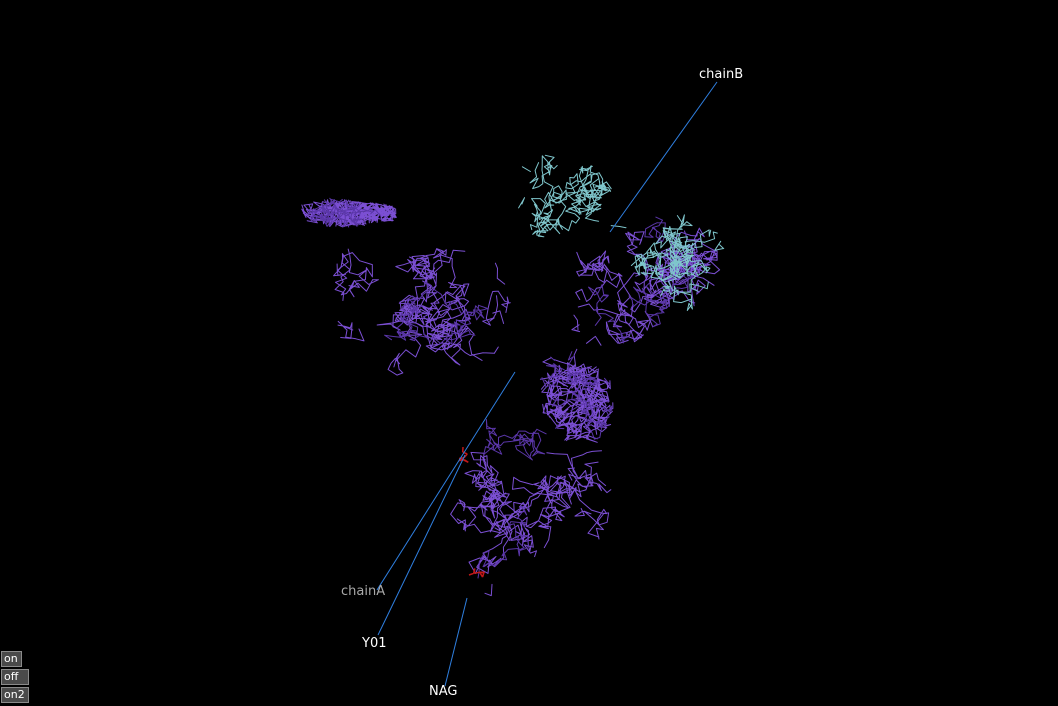 The image size is (1058, 706). Describe the element at coordinates (471, 512) in the screenshot. I see `ligand-structures` at that location.